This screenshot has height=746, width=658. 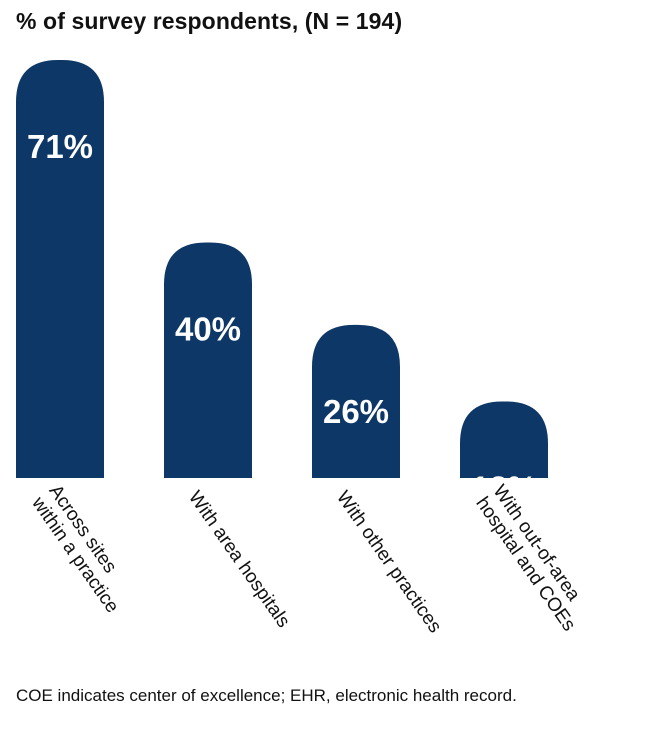 I want to click on category-label: With other practices, so click(x=389, y=562).